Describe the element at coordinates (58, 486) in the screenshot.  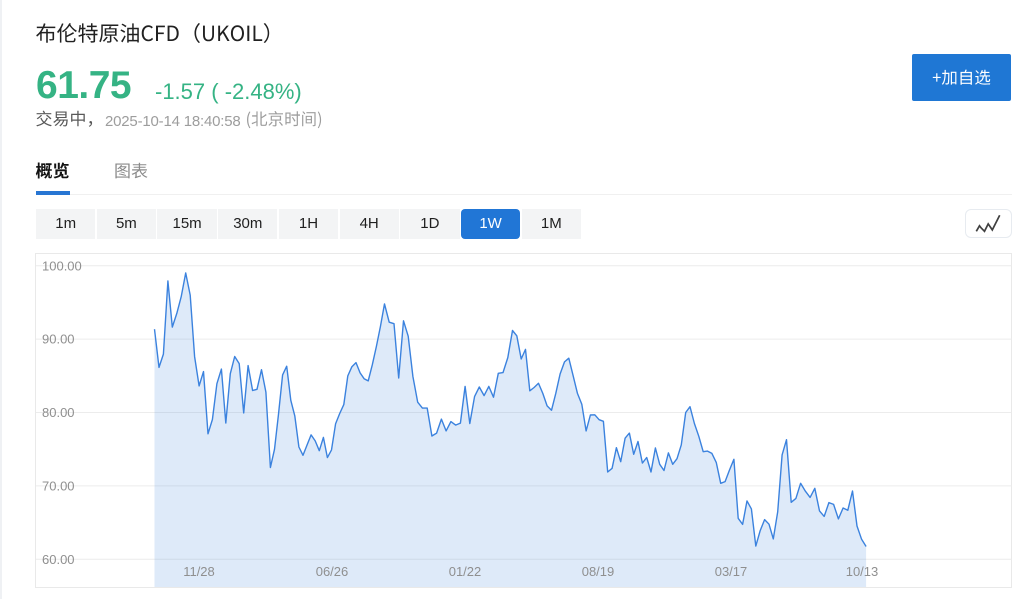
I see `svg-text: 70.00` at that location.